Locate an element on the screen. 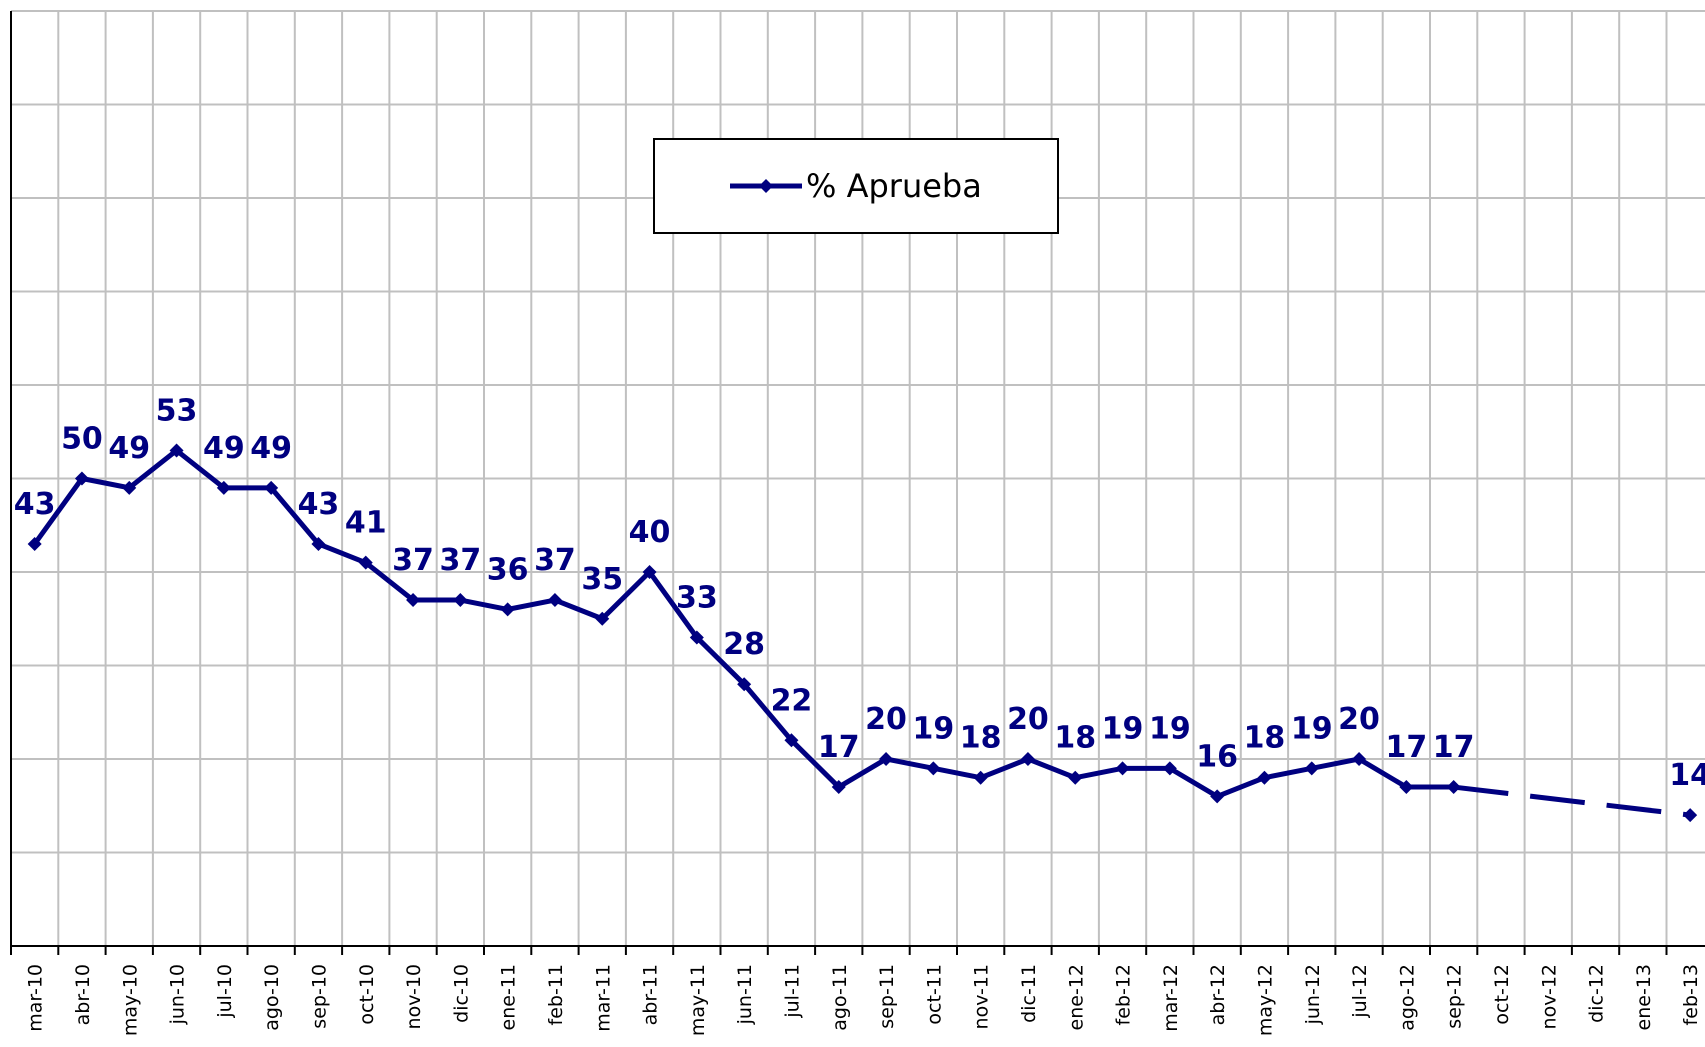 This screenshot has width=1705, height=1047. x-tick-label: sep-10 is located at coordinates (319, 996).